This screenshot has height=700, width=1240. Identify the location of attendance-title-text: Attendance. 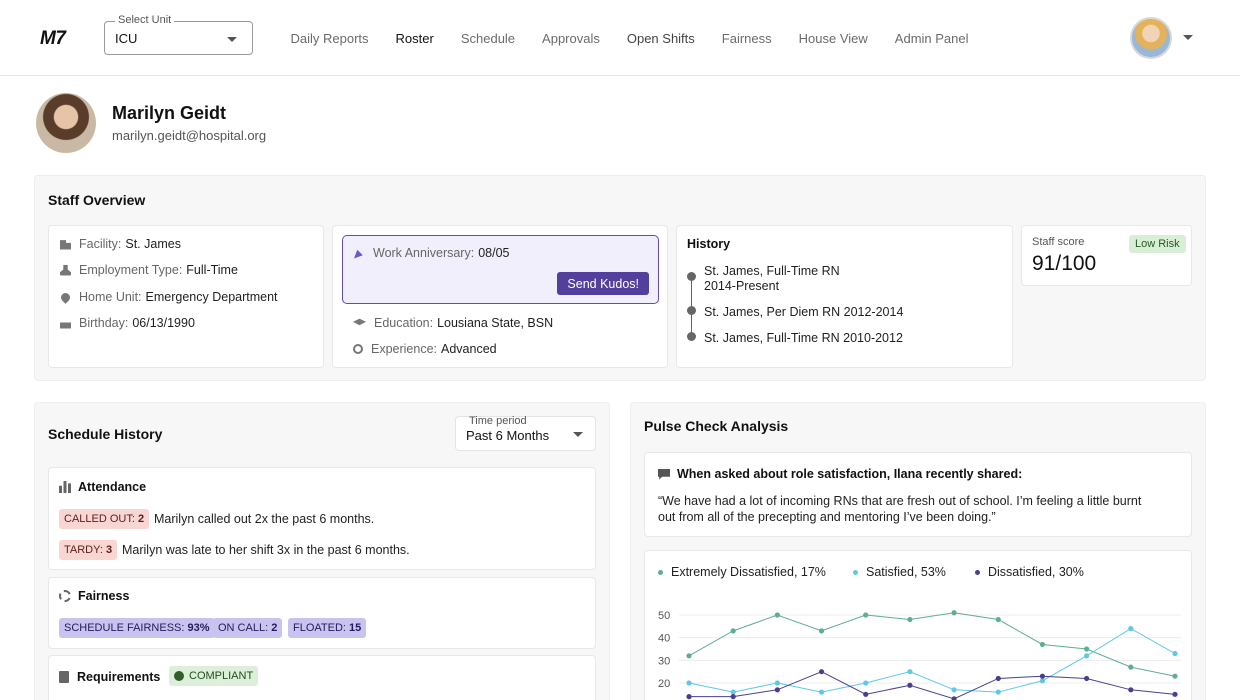
(112, 487).